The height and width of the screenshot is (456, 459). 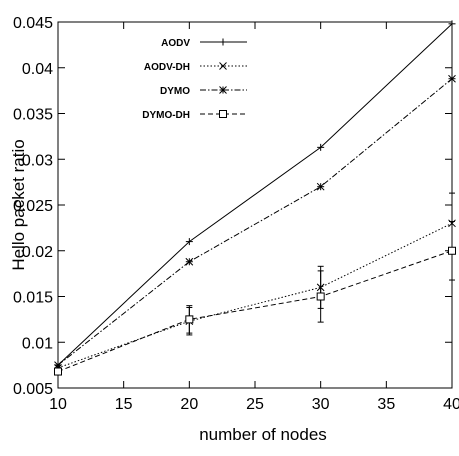 I want to click on y-tick-label: 0.025, so click(x=33, y=206).